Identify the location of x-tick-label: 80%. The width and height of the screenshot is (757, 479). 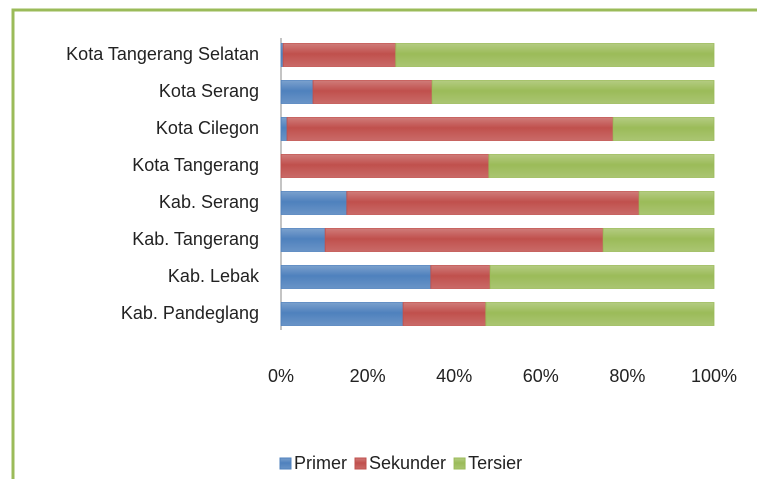
(627, 376).